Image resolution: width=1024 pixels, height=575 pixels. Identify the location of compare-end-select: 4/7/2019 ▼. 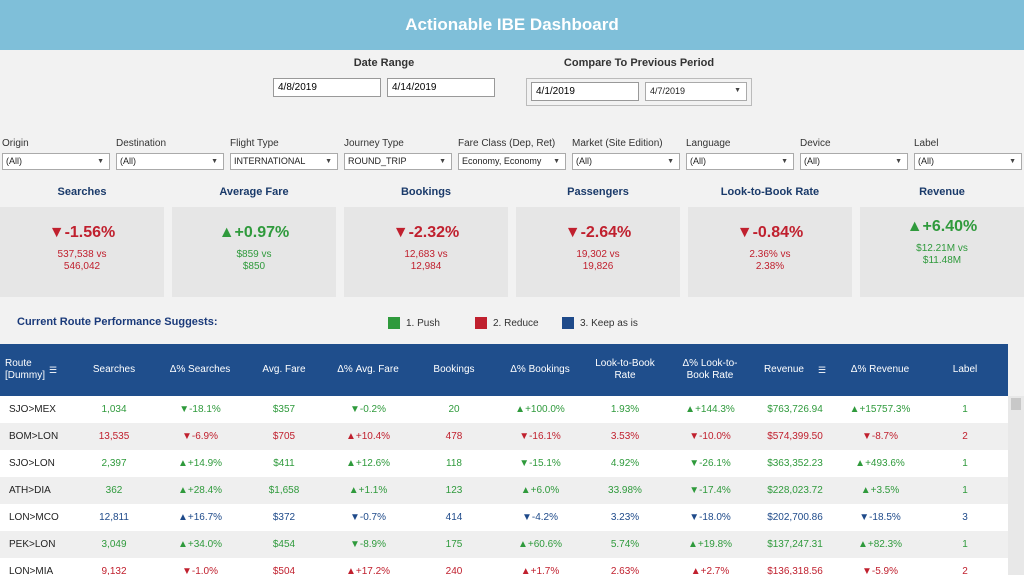
(696, 91).